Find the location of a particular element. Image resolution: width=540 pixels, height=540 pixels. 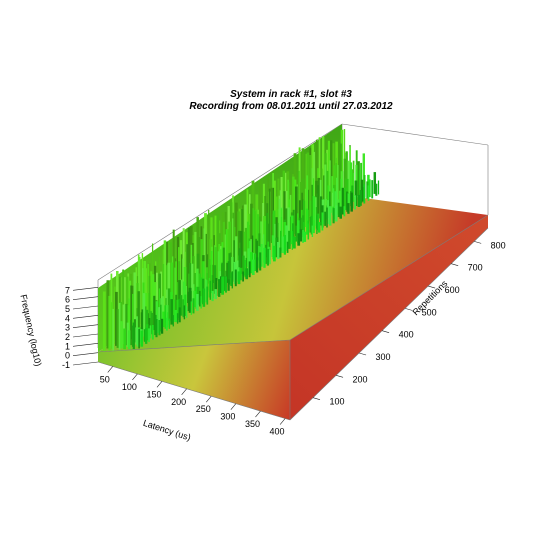

z-tick-label-4: 3 is located at coordinates (67, 328).